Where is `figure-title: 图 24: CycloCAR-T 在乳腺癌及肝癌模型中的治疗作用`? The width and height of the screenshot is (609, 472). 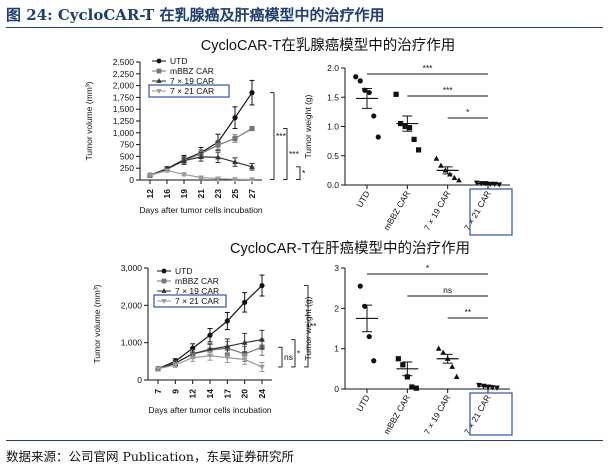
figure-title: 图 24: CycloCAR-T 在乳腺癌及肝癌模型中的治疗作用 is located at coordinates (195, 15).